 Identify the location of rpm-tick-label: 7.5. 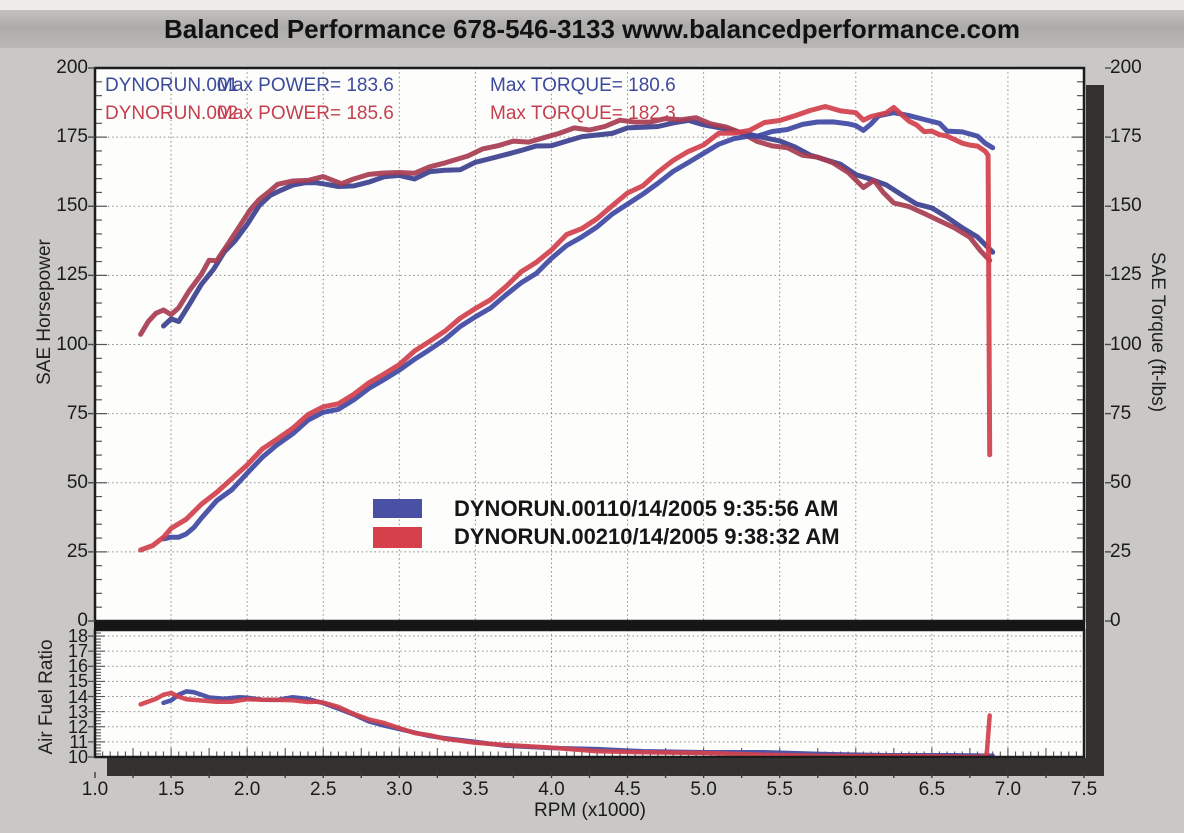
(1084, 789).